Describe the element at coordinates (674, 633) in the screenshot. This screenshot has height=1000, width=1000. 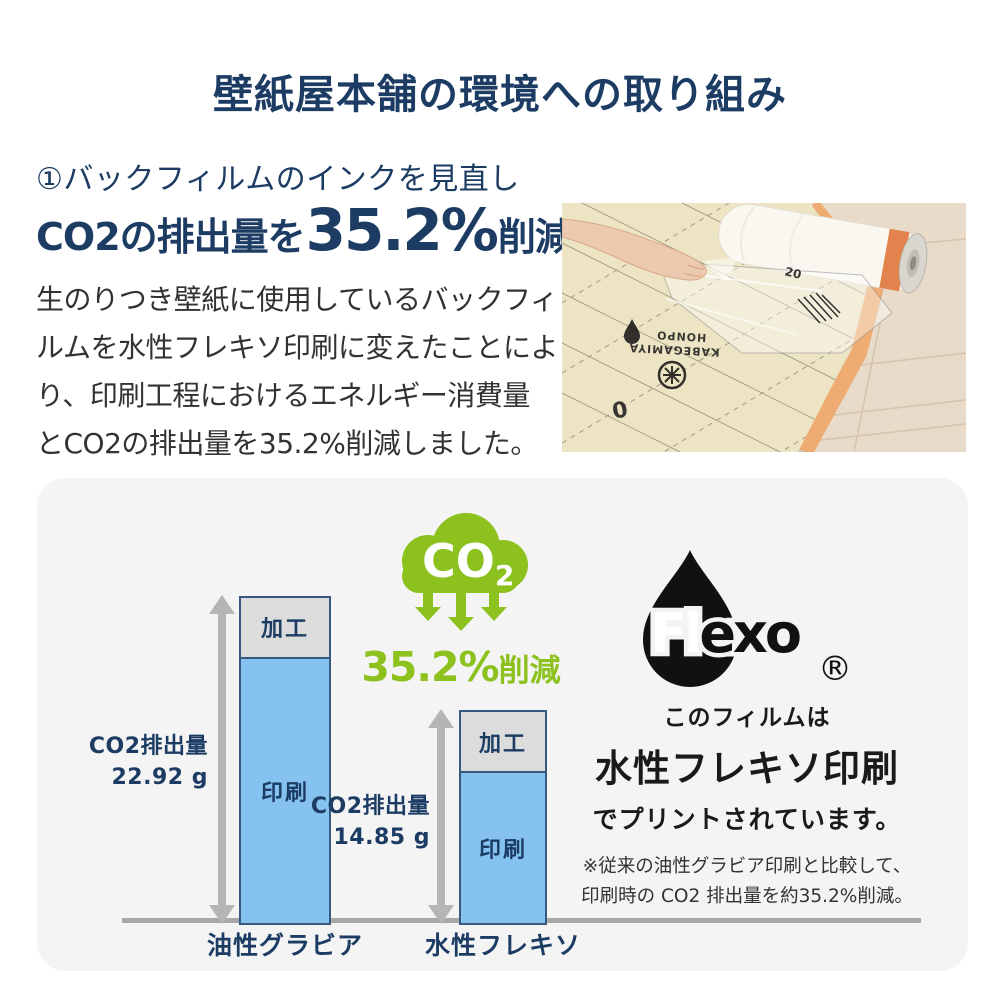
I see `flexo-text-fl: Fl` at that location.